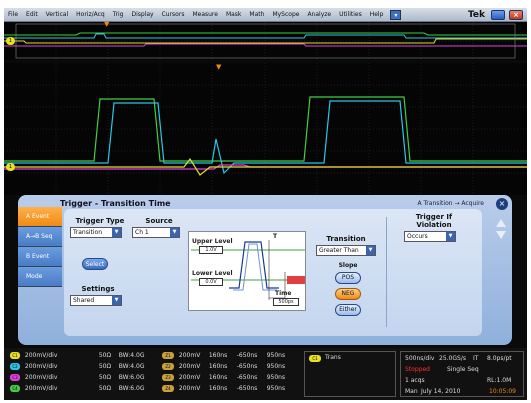  Describe the element at coordinates (77, 389) in the screenshot. I see `channel-readout-row: C4 200mV/div 50Ω BW:6.0G` at that location.